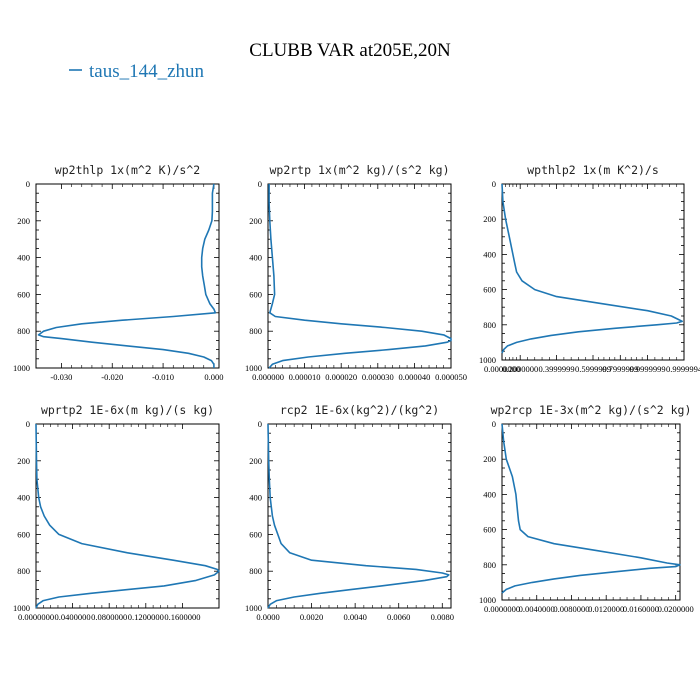 Image resolution: width=700 pixels, height=700 pixels. Describe the element at coordinates (147, 71) in the screenshot. I see `legend-label: taus_144_zhun` at that location.